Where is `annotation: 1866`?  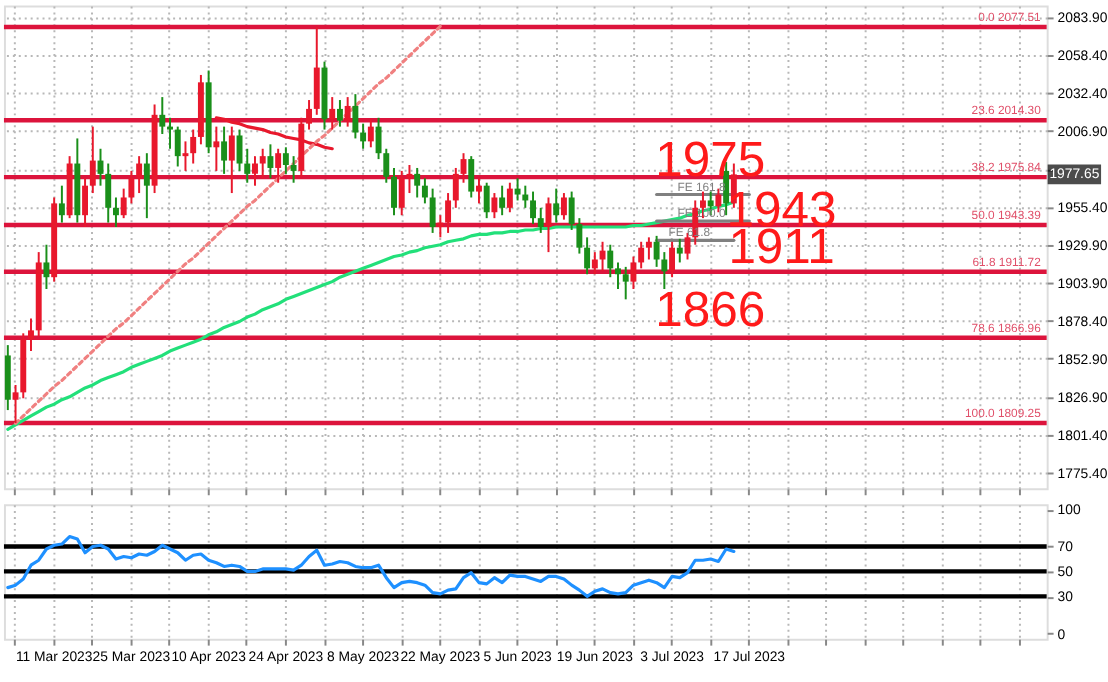 annotation: 1866 is located at coordinates (710, 311).